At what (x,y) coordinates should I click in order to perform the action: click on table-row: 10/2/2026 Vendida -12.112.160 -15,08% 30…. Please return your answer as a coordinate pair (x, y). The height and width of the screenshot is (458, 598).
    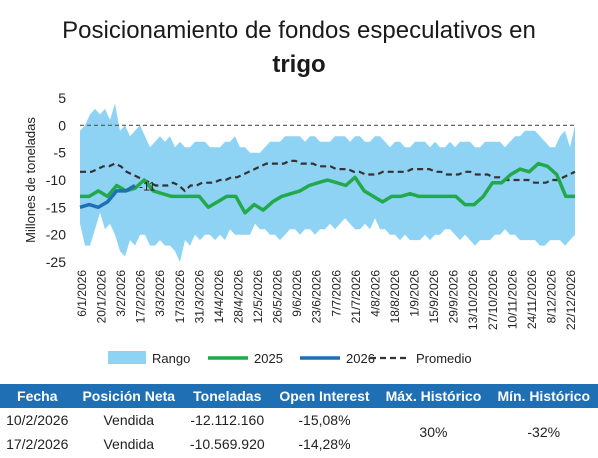
    Looking at the image, I should click on (299, 424).